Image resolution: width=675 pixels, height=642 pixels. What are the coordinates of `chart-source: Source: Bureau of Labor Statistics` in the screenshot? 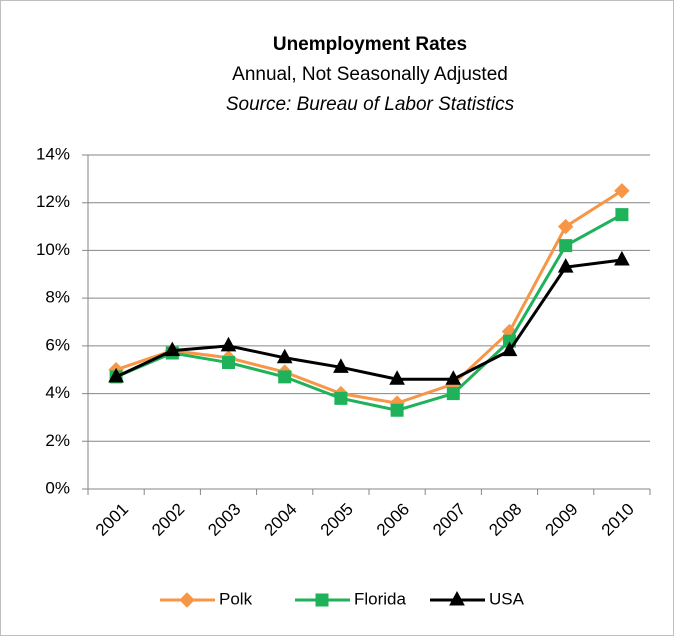 It's located at (370, 104).